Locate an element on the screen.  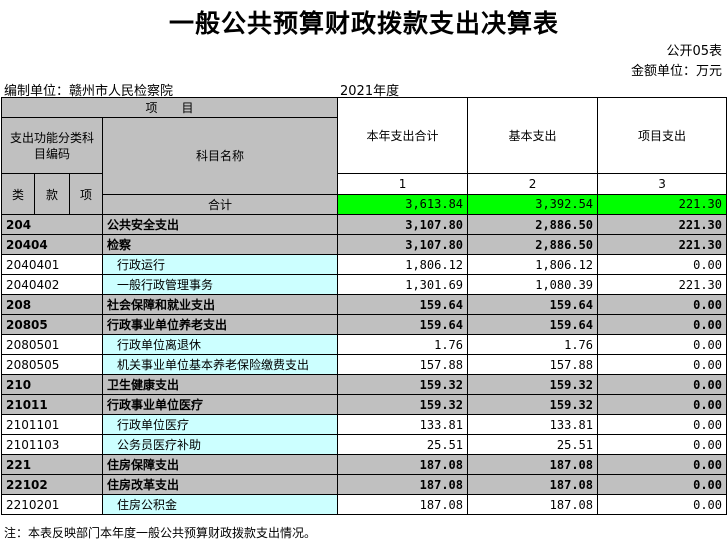
amount-unit: 金额单位：万元 is located at coordinates (676, 69).